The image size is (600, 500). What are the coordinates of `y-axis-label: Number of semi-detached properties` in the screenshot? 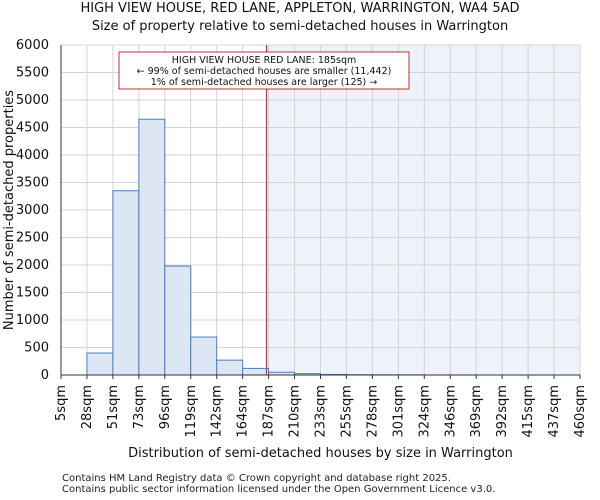 It's located at (9, 210).